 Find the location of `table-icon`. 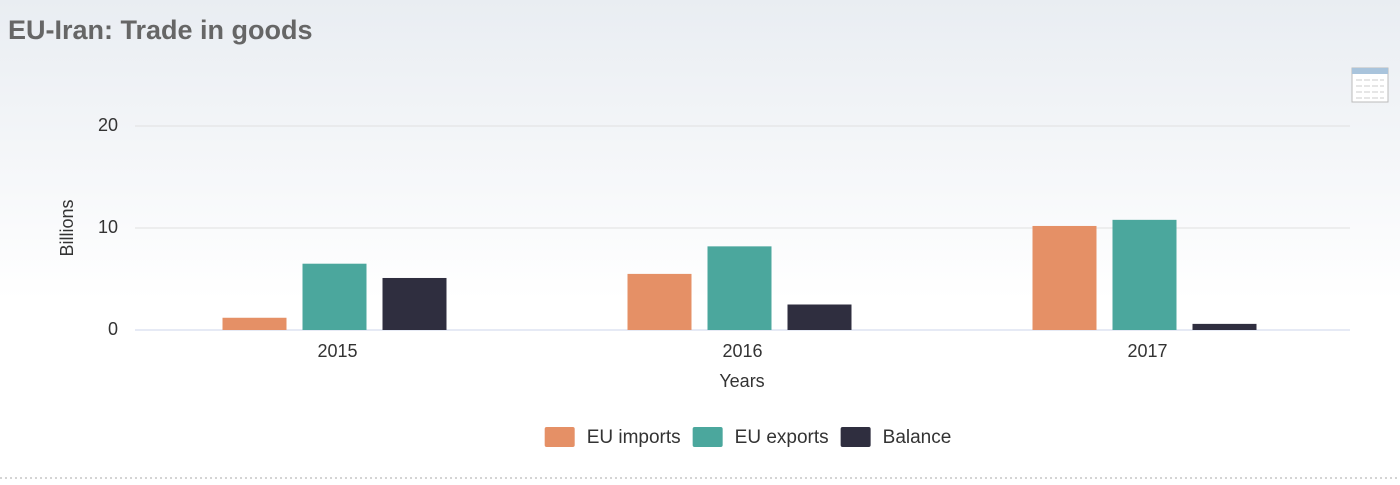

table-icon is located at coordinates (1370, 85).